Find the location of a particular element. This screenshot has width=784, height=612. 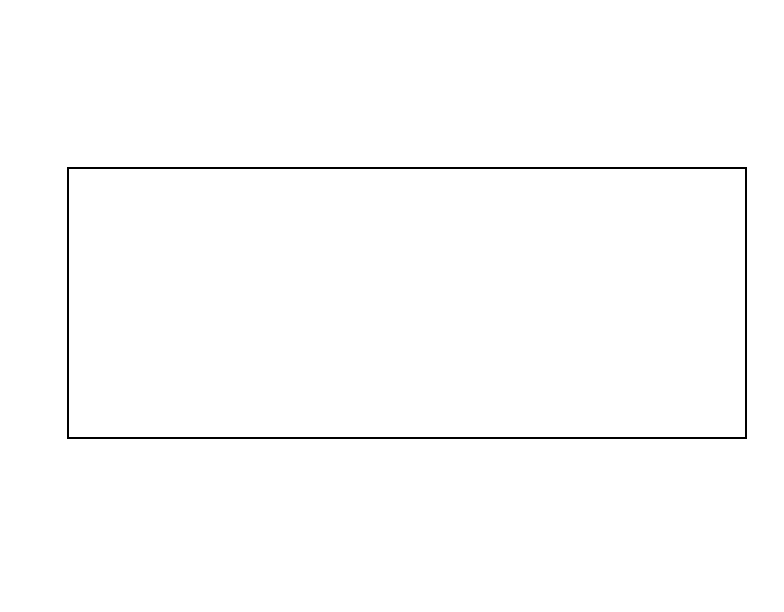

y-tick-label-50s is located at coordinates (28, 274).